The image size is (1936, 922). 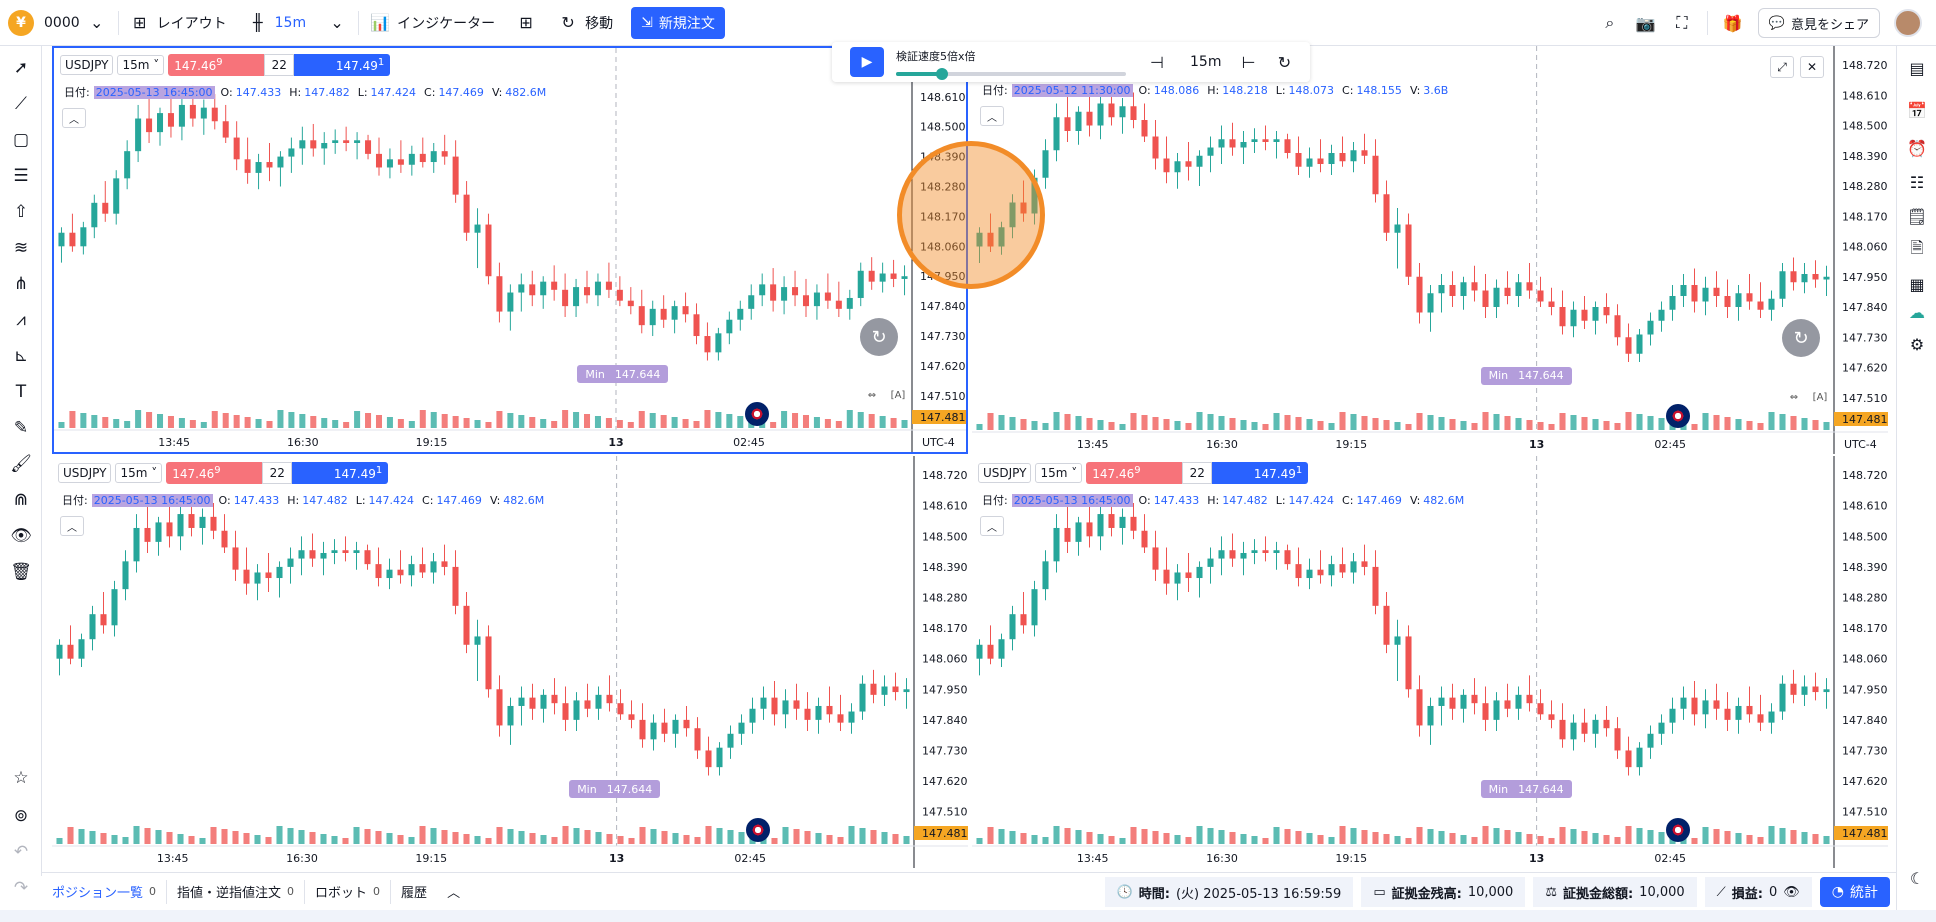 What do you see at coordinates (1917, 284) in the screenshot?
I see `news-icon: ▦` at bounding box center [1917, 284].